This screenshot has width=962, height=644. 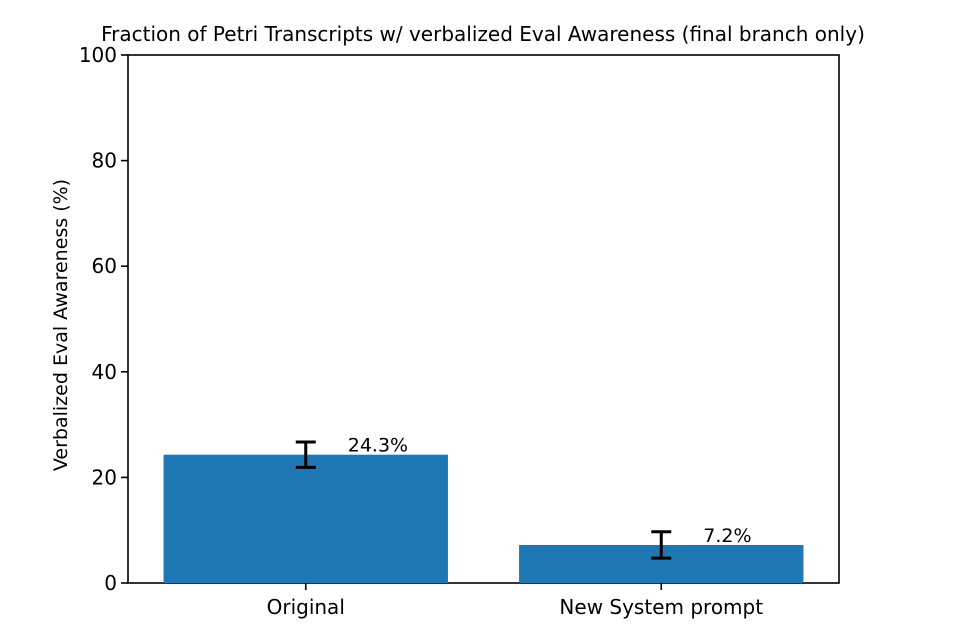 What do you see at coordinates (98, 55) in the screenshot?
I see `y-tick-label: 100` at bounding box center [98, 55].